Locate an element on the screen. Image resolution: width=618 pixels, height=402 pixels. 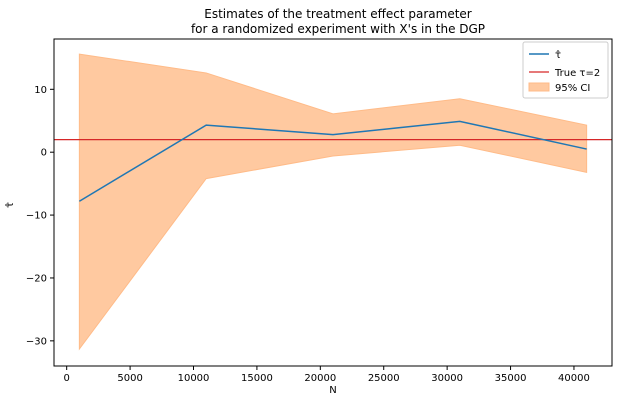
legend-swatch-ci is located at coordinates (539, 87).